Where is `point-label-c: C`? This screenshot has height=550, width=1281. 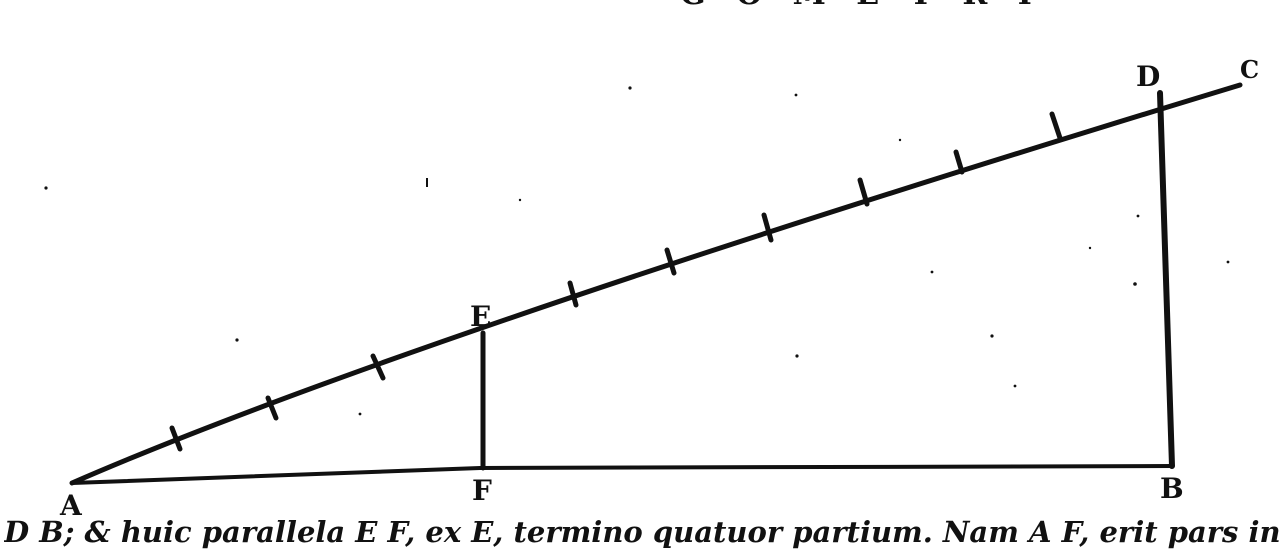 point-label-c: C is located at coordinates (1249, 69).